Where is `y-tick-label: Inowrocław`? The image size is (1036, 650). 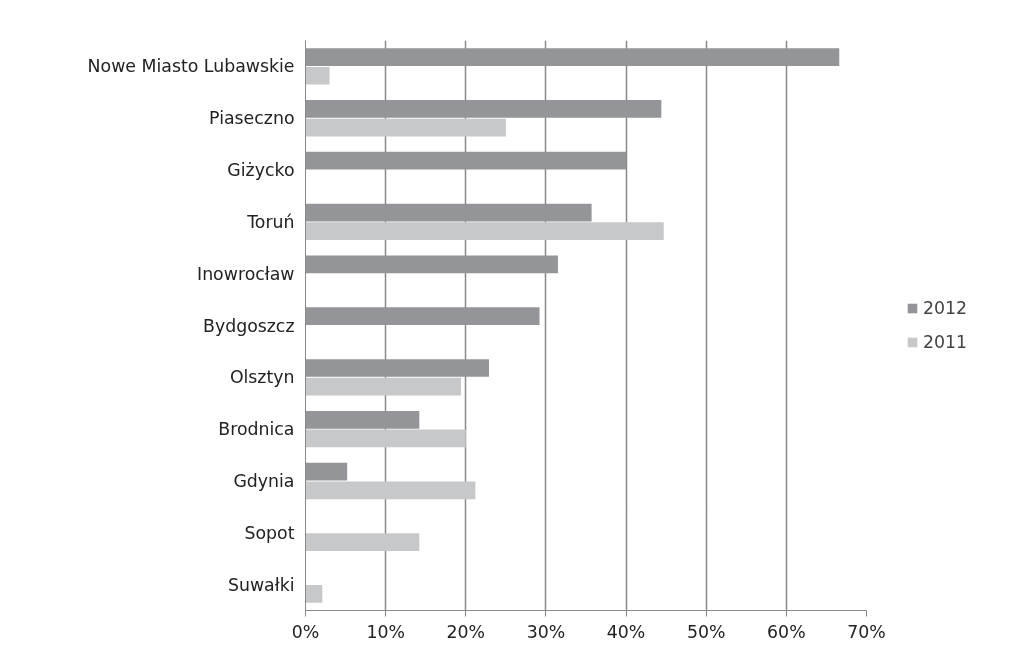 y-tick-label: Inowrocław is located at coordinates (246, 273).